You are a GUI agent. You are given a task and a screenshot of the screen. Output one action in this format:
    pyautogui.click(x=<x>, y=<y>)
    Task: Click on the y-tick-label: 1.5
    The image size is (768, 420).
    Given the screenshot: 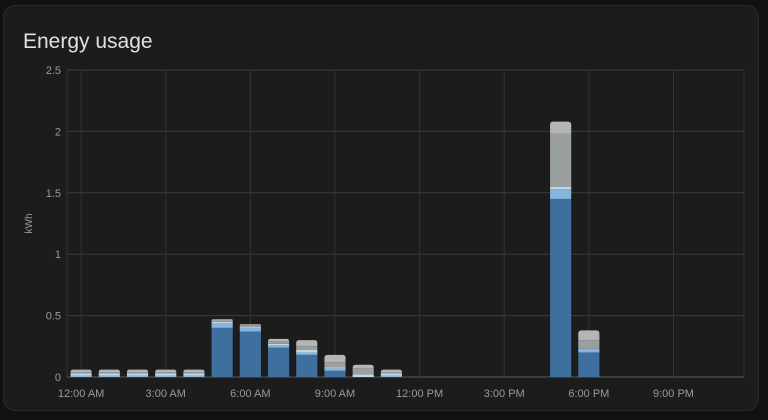 What is the action you would take?
    pyautogui.click(x=53, y=194)
    